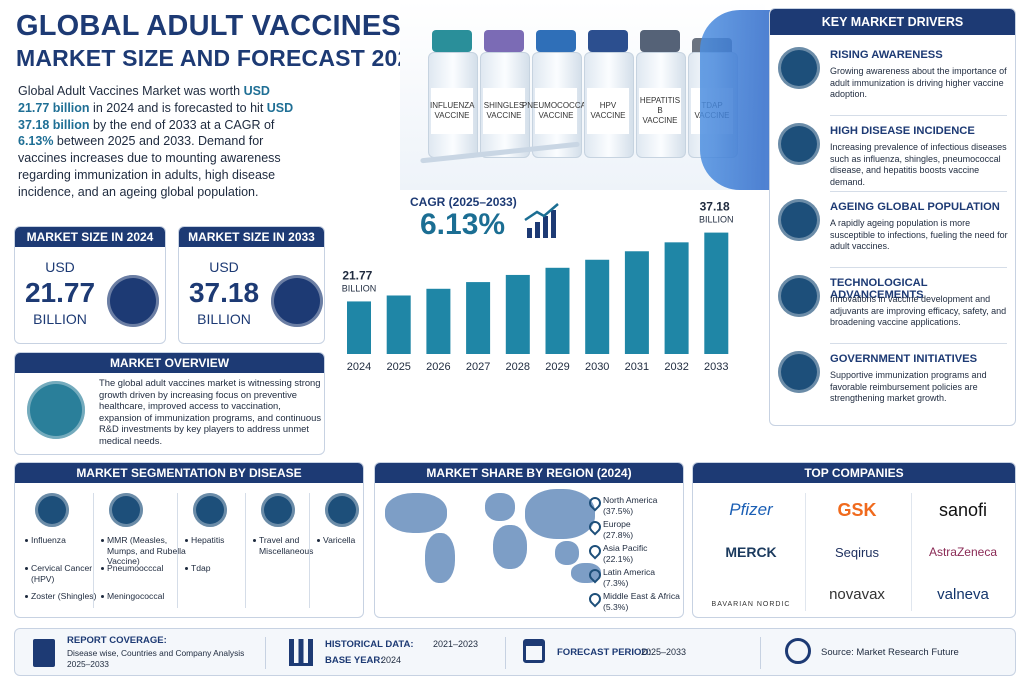 The height and width of the screenshot is (683, 1024). Describe the element at coordinates (518, 367) in the screenshot. I see `x-tick-label: 2028` at that location.